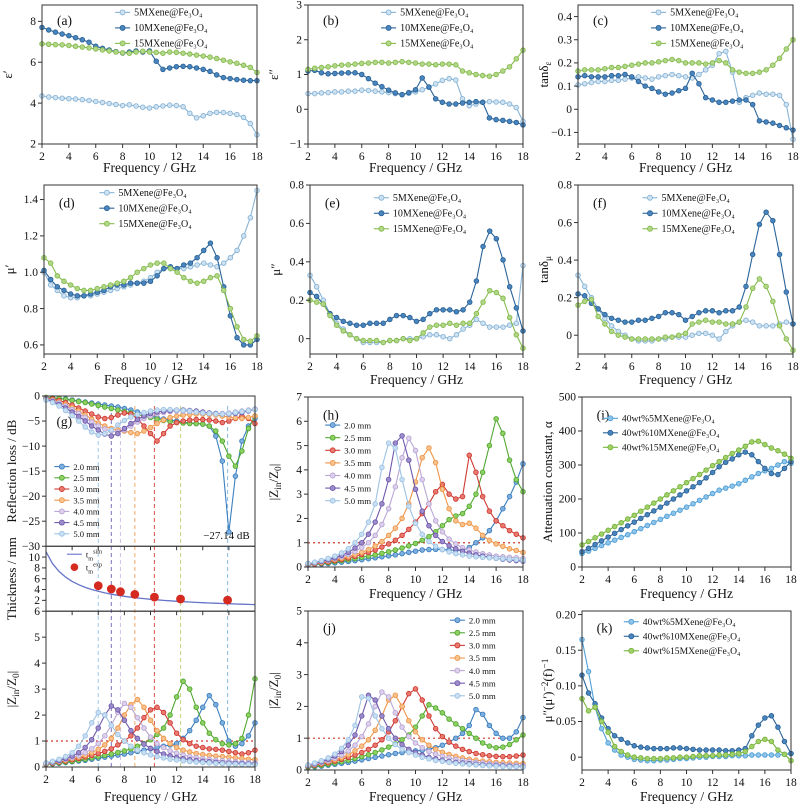 The width and height of the screenshot is (800, 812). Describe the element at coordinates (31, 547) in the screenshot. I see `svg-text: −30` at that location.